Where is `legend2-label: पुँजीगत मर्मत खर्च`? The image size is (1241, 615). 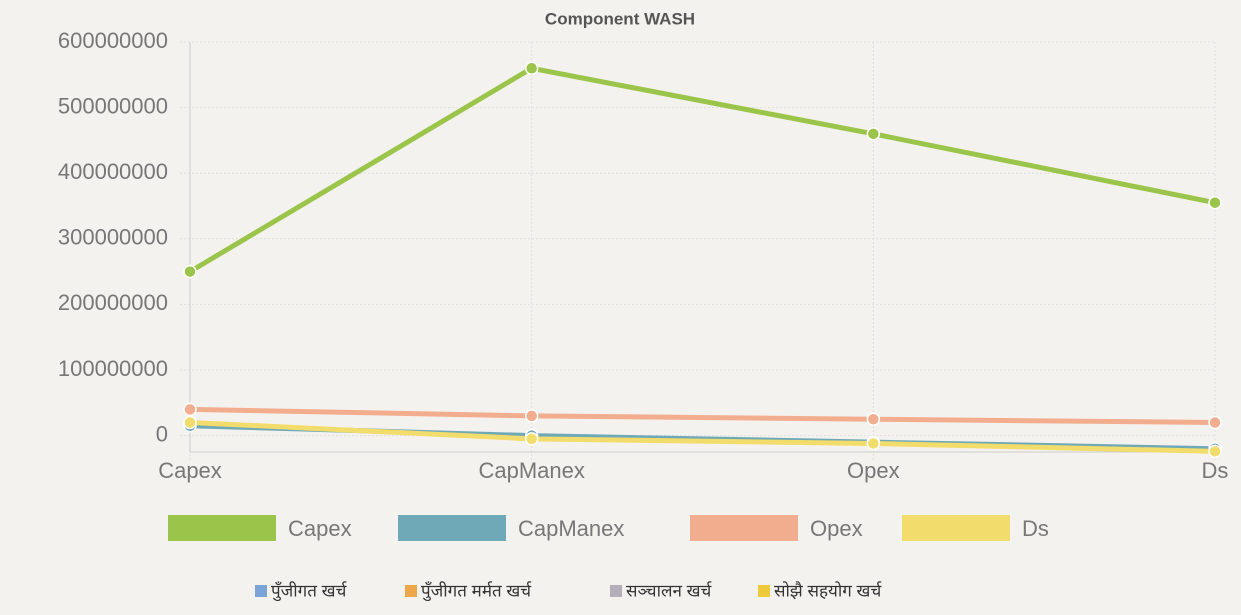
legend2-label: पुँजीगत मर्मत खर्च is located at coordinates (476, 590).